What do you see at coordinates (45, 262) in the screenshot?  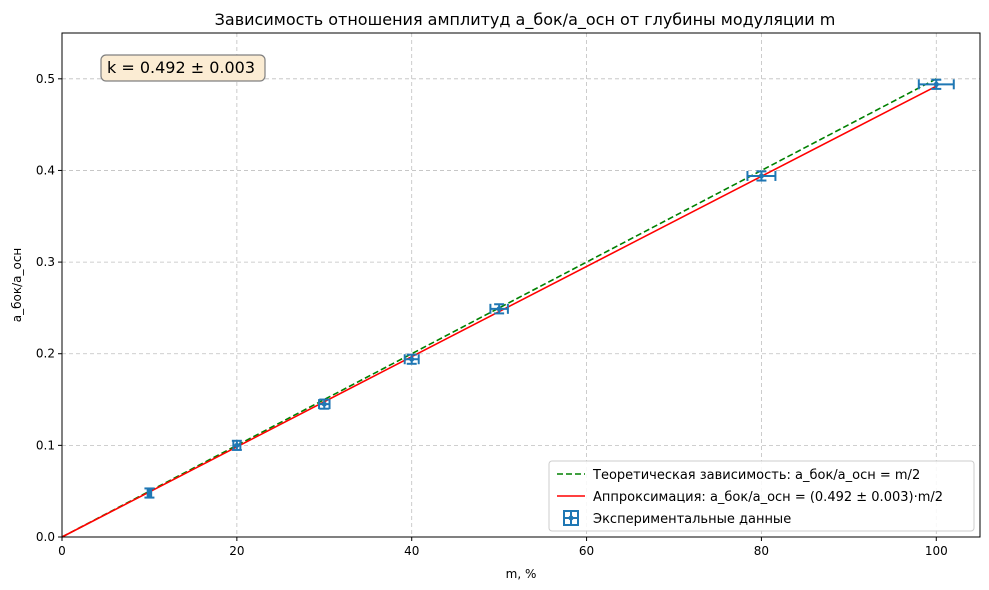 I see `y-tick-label-3: 0.3` at bounding box center [45, 262].